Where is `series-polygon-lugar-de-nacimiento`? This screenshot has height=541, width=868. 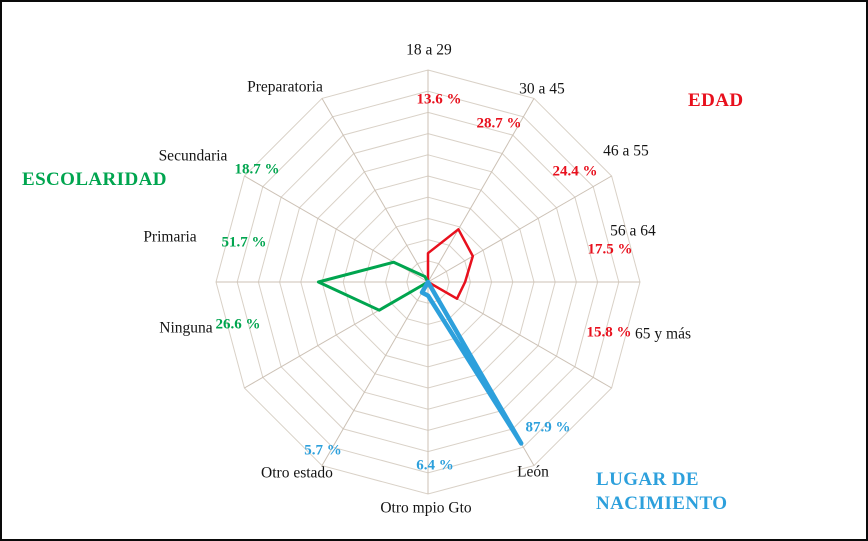 series-polygon-lugar-de-nacimiento is located at coordinates (471, 362).